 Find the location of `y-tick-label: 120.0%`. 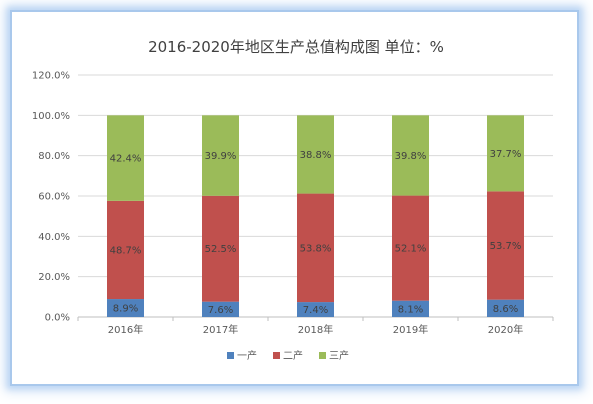

y-tick-label: 120.0% is located at coordinates (51, 76).